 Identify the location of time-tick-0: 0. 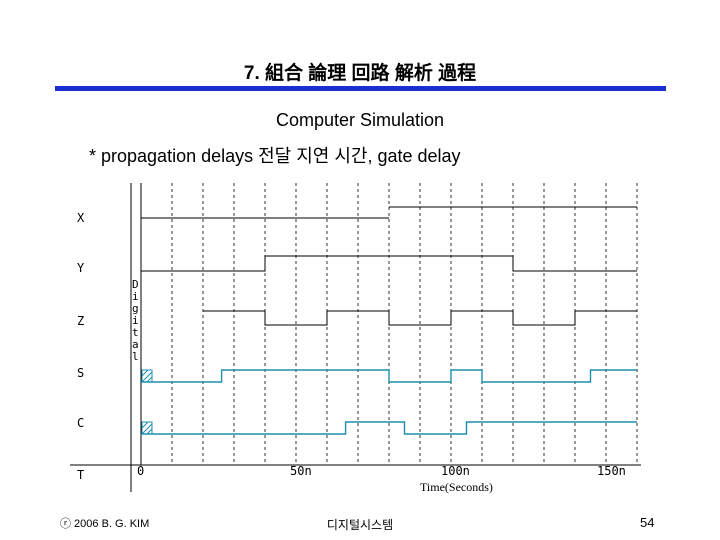
(140, 471).